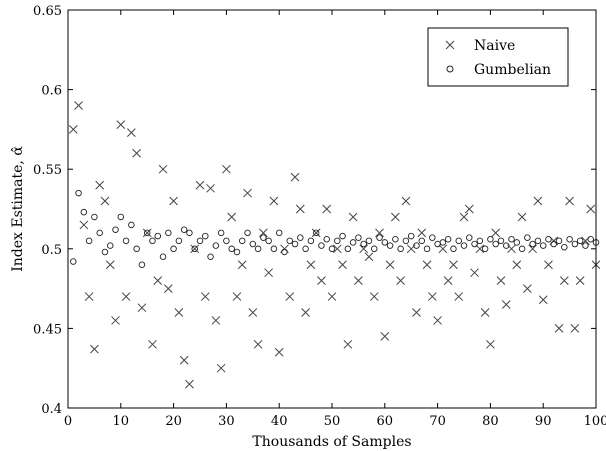 The image size is (606, 451). Describe the element at coordinates (121, 421) in the screenshot. I see `x-tick-label: 10` at that location.